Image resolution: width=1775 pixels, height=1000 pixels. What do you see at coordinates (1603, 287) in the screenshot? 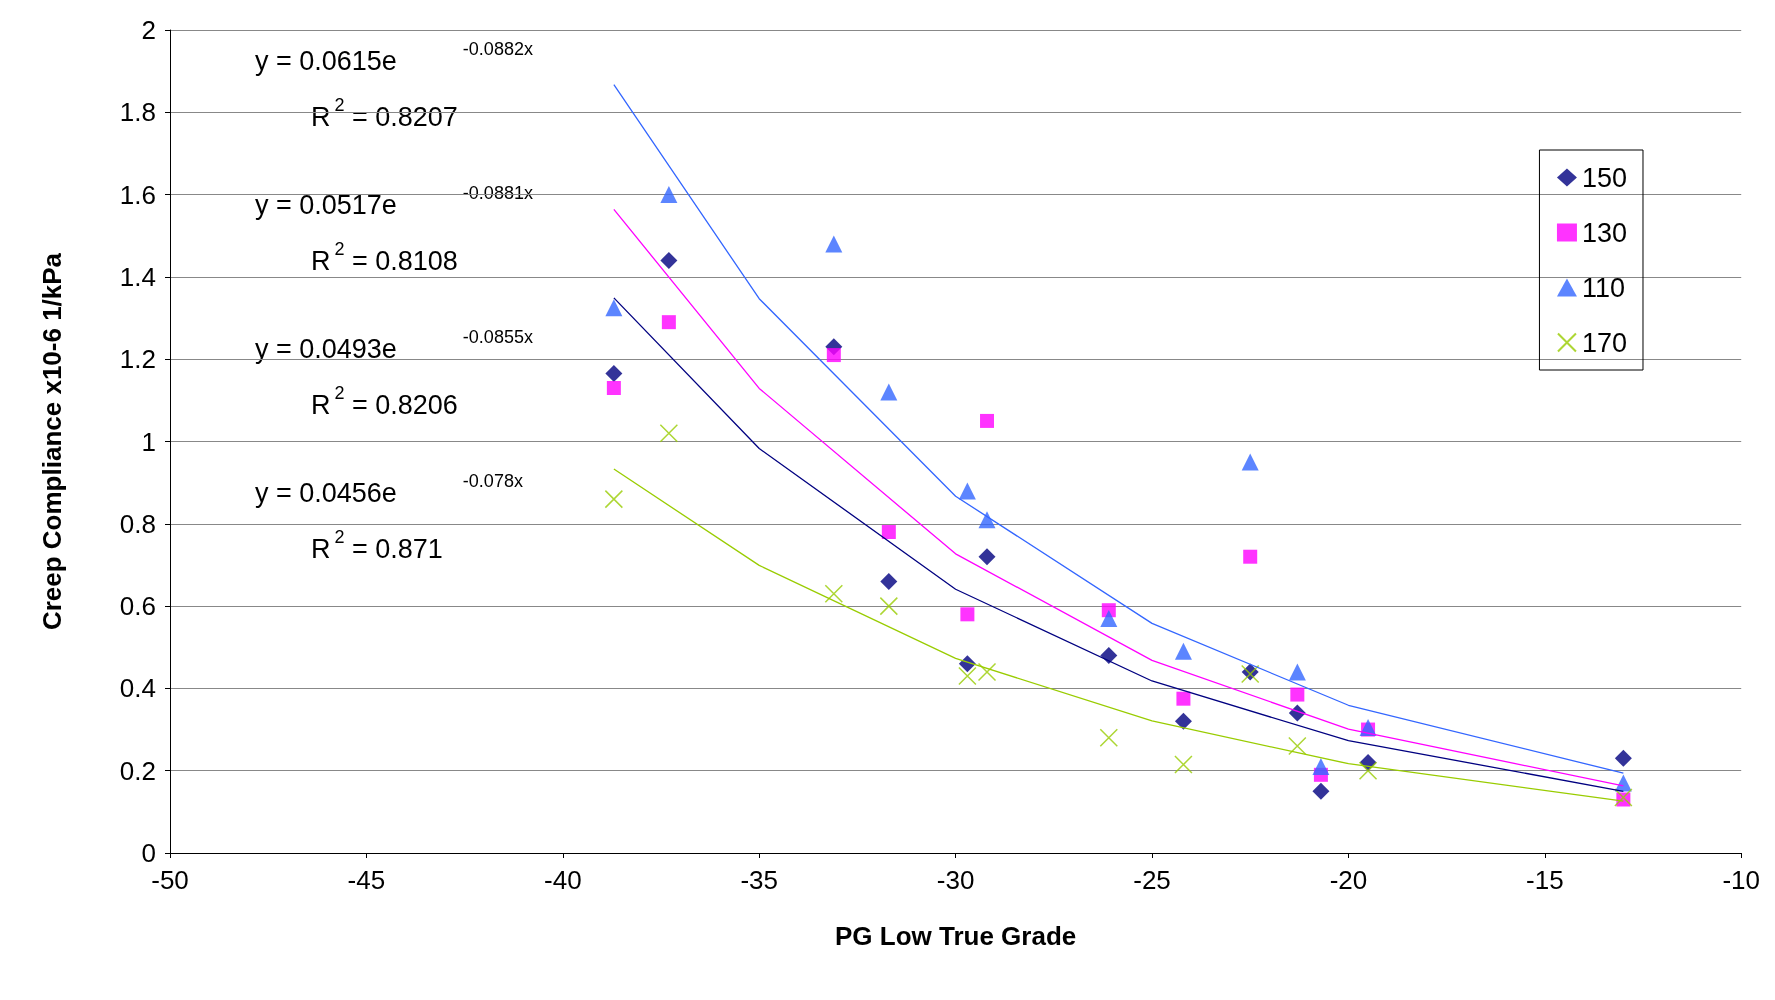
I see `legend-label: 110` at bounding box center [1603, 287].